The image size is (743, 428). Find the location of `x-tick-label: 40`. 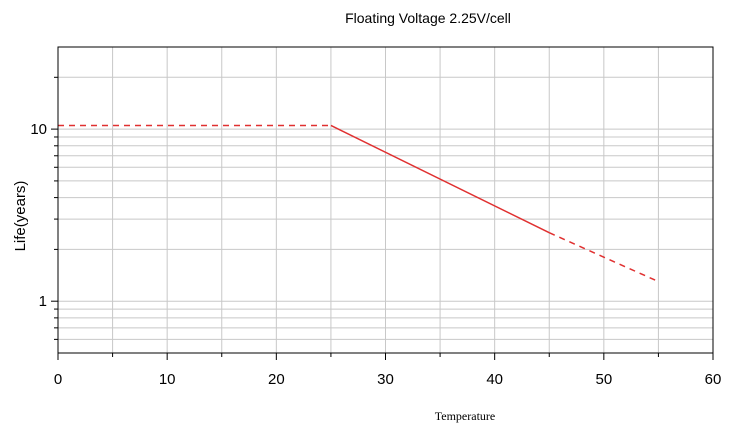

x-tick-label: 40 is located at coordinates (494, 379).